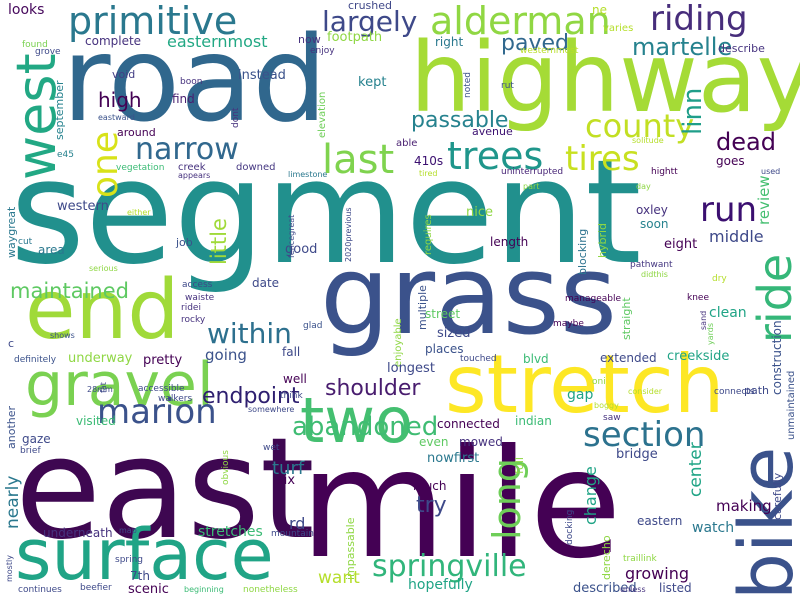  Describe the element at coordinates (643, 186) in the screenshot. I see `word: day` at that location.